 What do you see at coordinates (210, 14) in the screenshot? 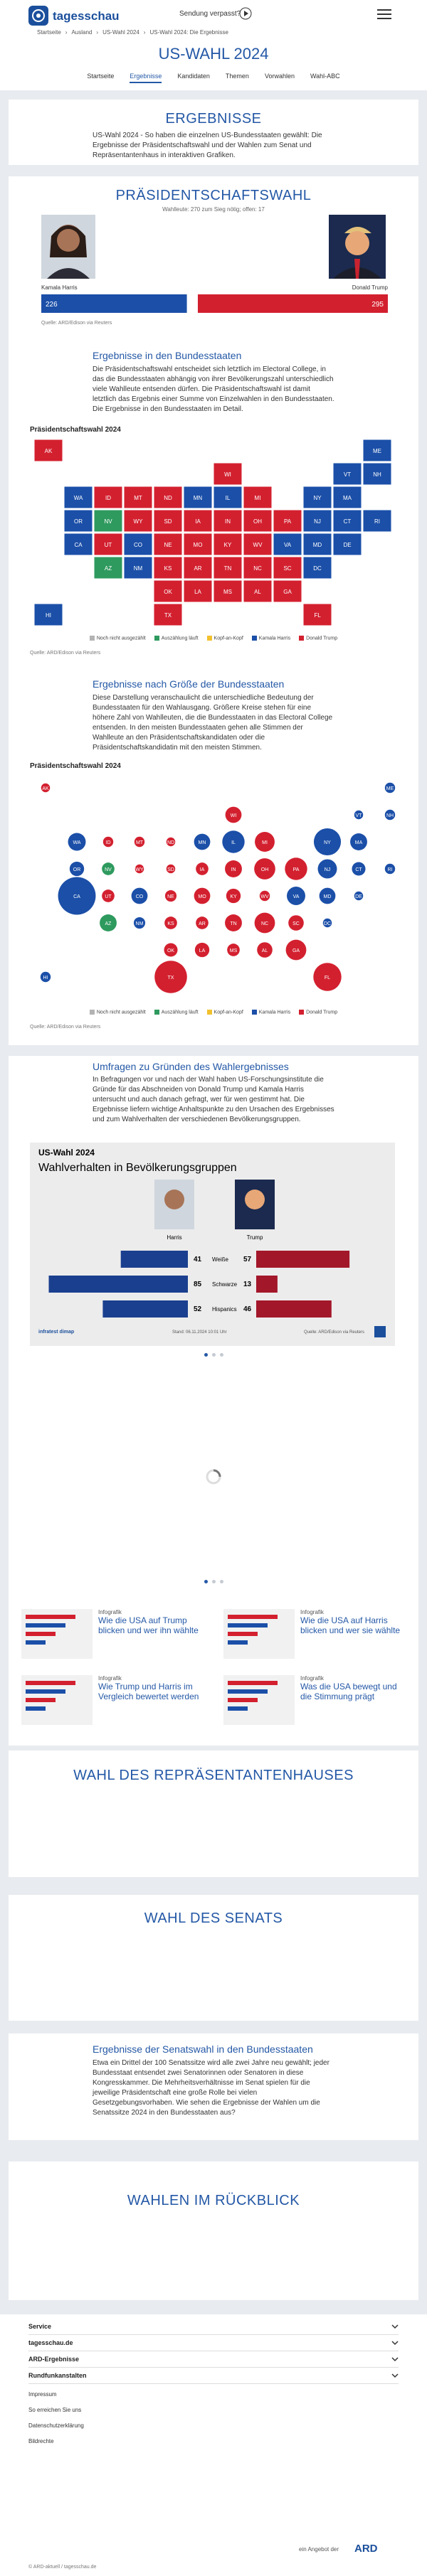
I see `missed-link: Sendung verpasst?` at bounding box center [210, 14].